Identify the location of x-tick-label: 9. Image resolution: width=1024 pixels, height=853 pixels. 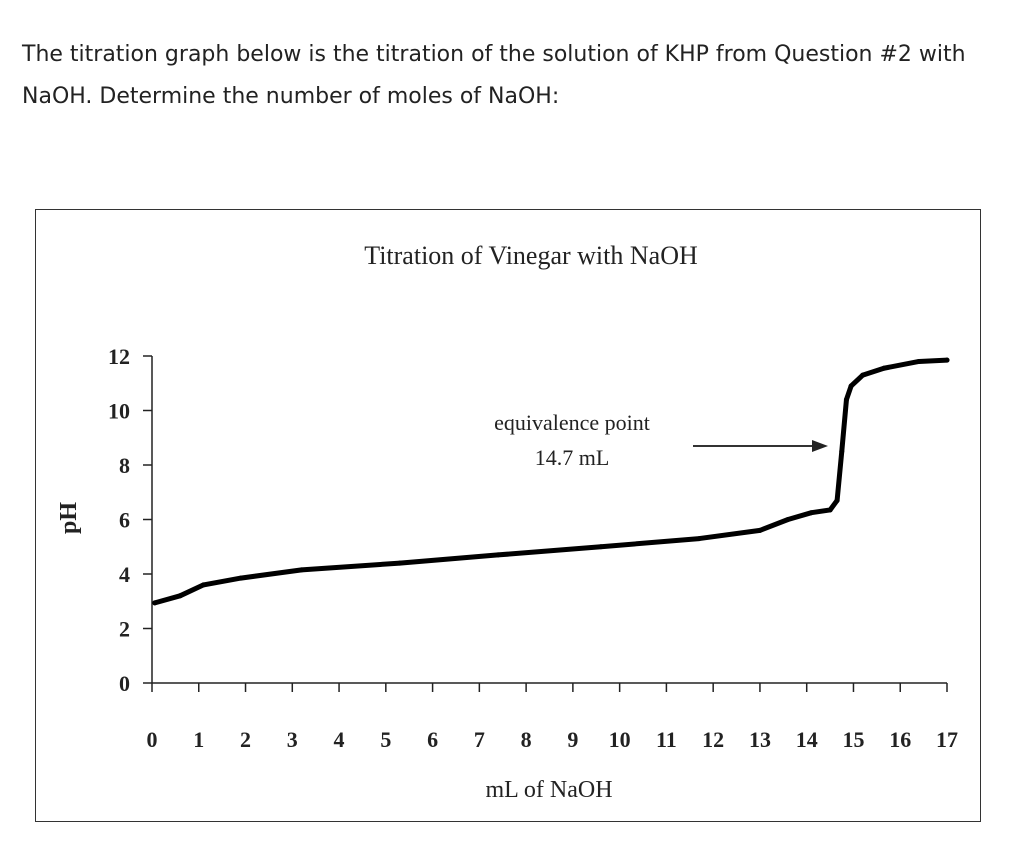
(572, 739).